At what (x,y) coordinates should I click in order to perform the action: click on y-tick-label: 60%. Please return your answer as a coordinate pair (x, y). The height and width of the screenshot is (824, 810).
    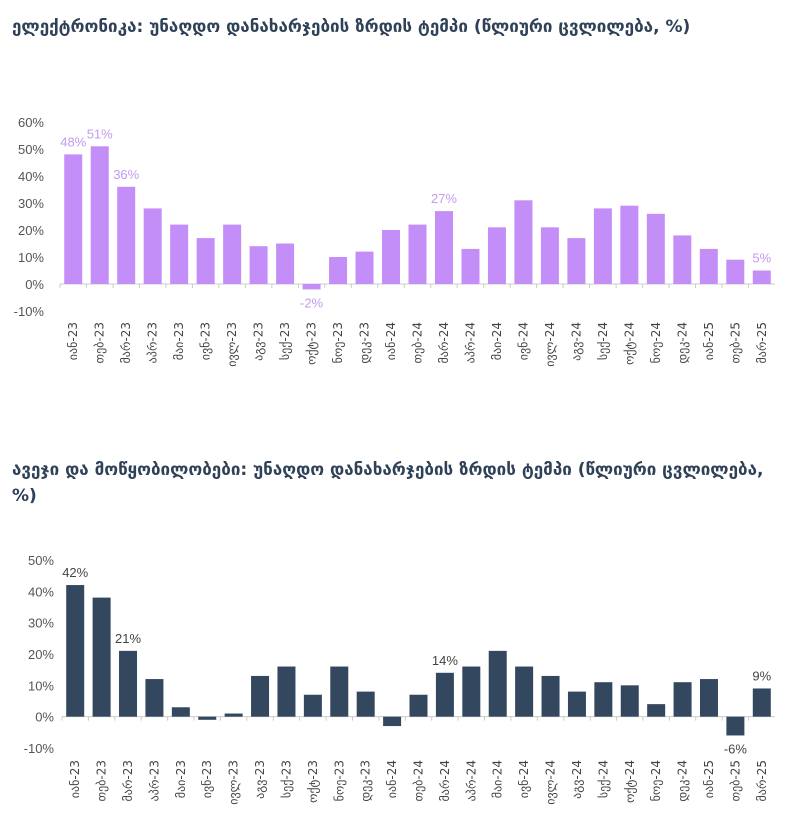
    Looking at the image, I should click on (31, 122).